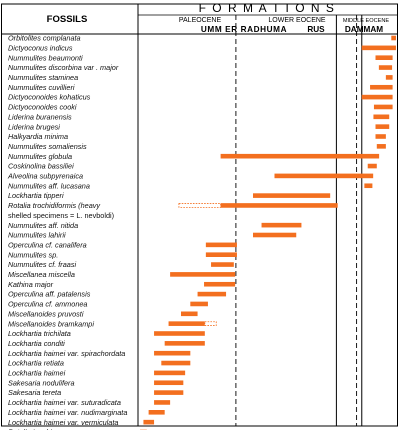 Image resolution: width=400 pixels, height=430 pixels. I want to click on fossil-name: Operculina cf. ammonea, so click(48, 304).